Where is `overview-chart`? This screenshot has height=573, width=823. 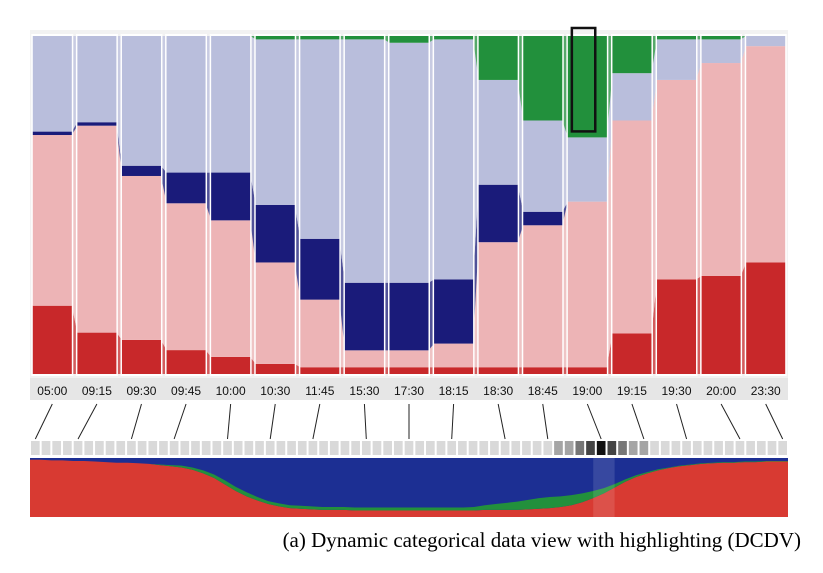 overview-chart is located at coordinates (409, 487).